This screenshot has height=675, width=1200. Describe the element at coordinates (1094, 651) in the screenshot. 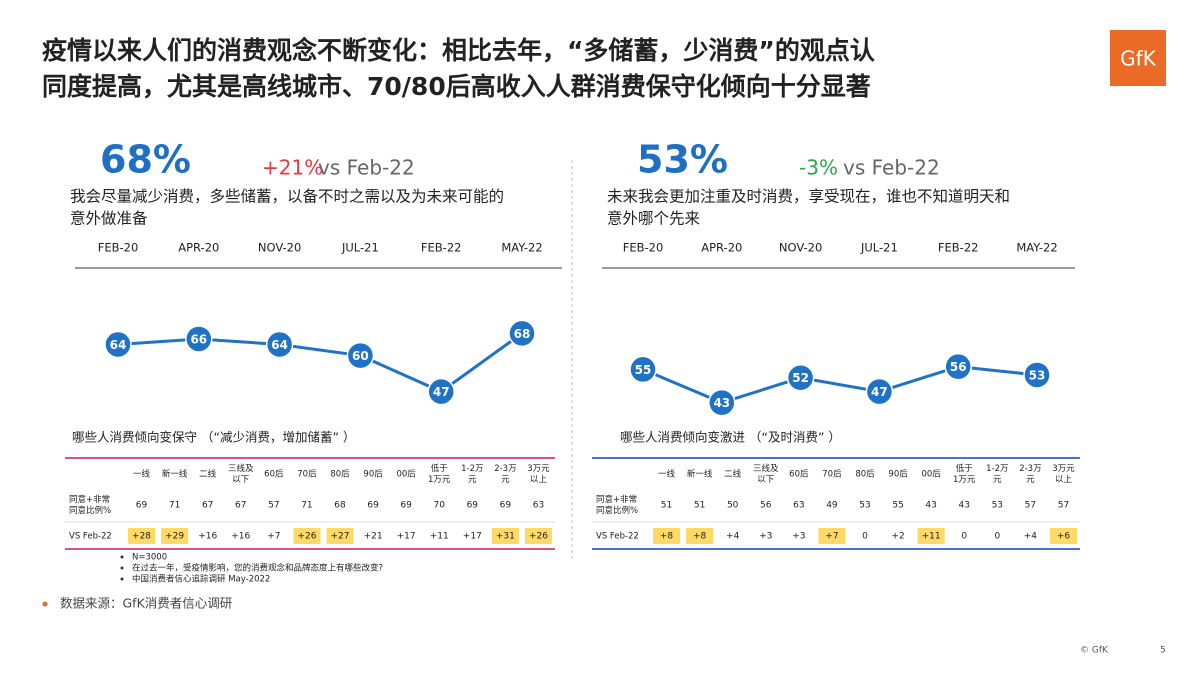

I see `copyright: © GfK` at that location.